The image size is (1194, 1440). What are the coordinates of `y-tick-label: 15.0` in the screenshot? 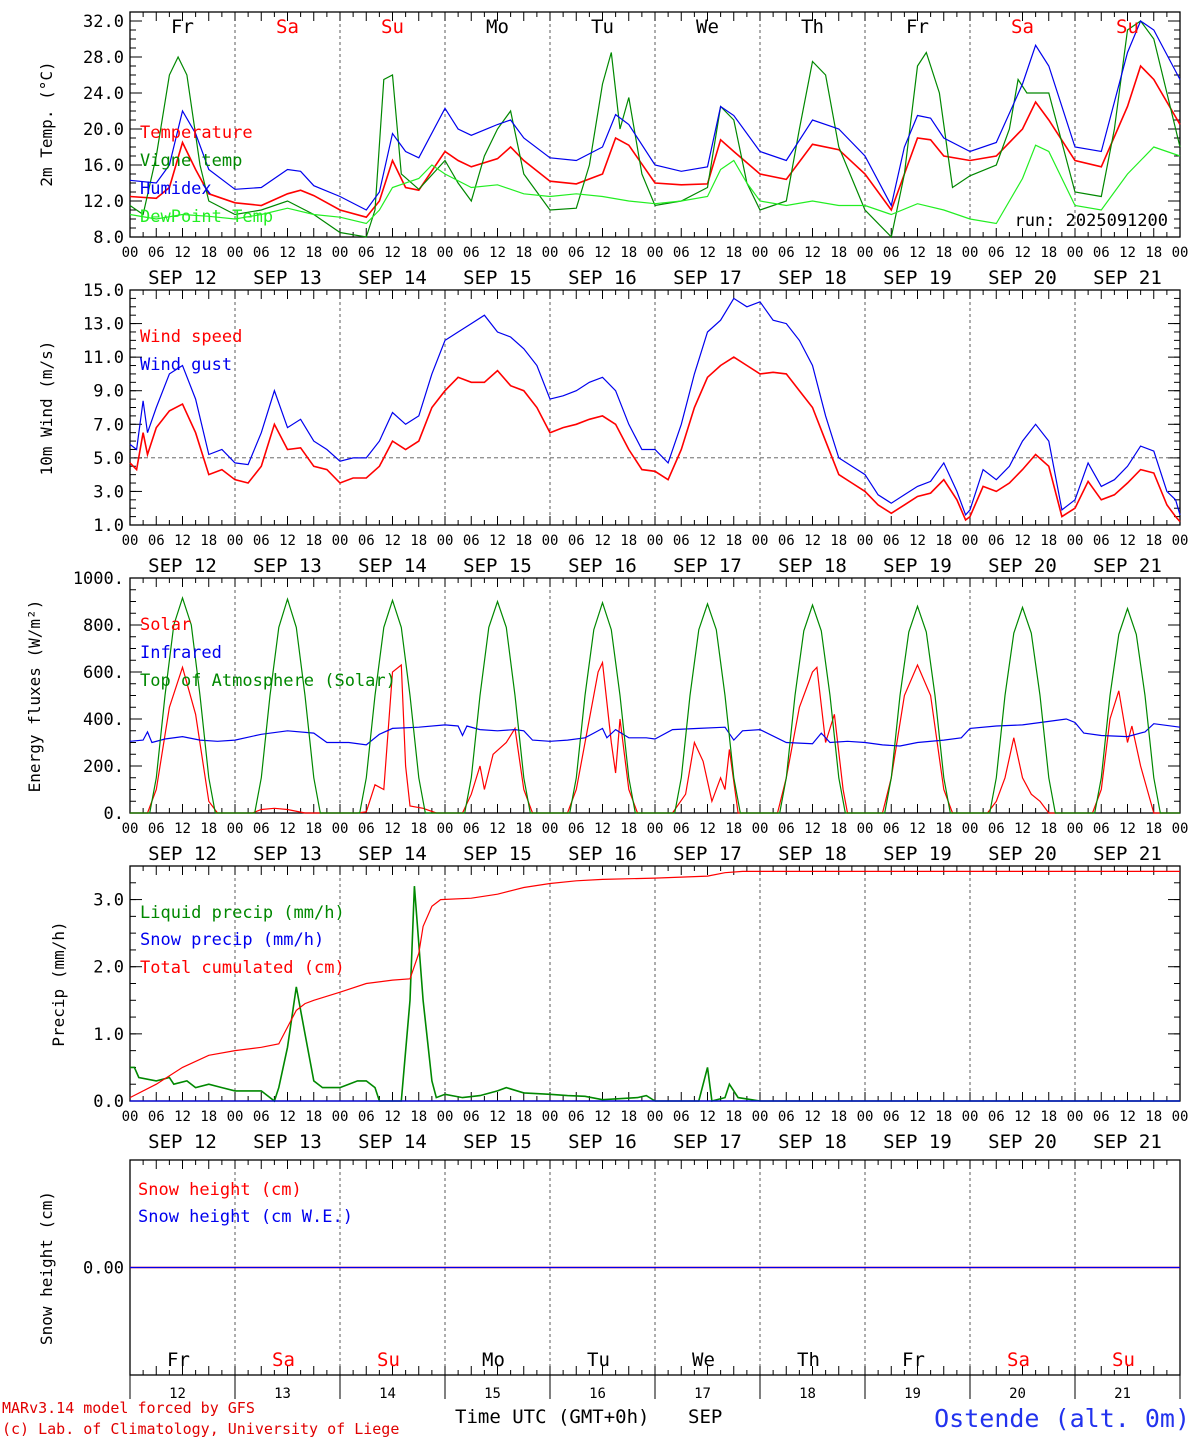 It's located at (103, 291).